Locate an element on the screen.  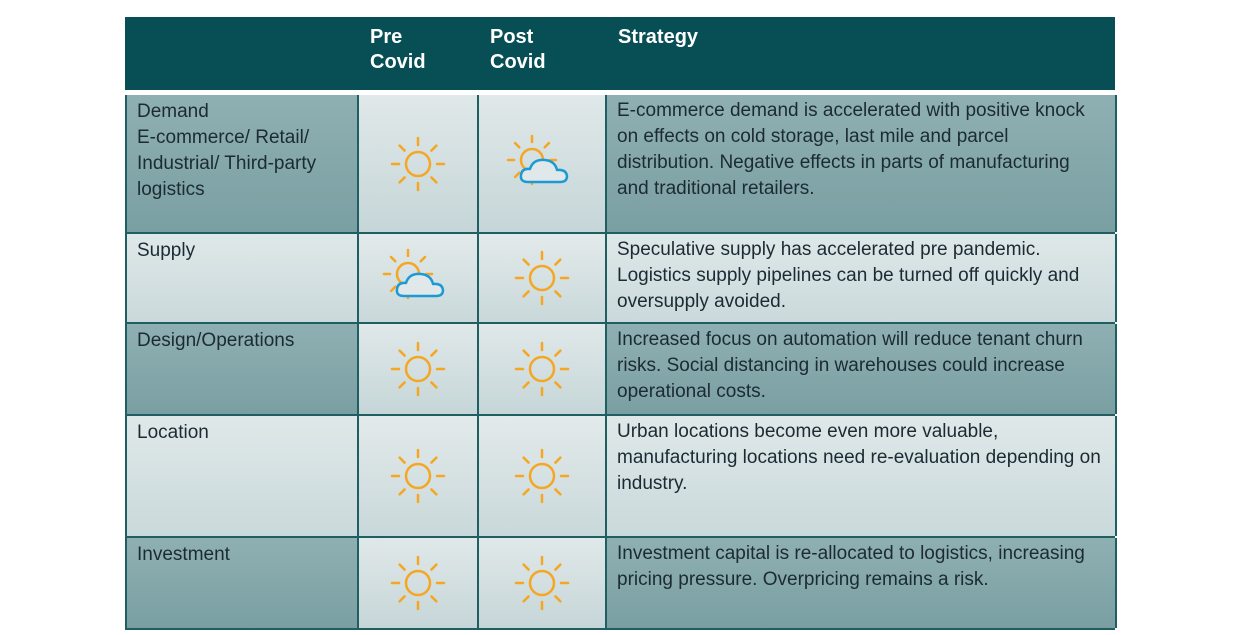
header-blank is located at coordinates (241, 53).